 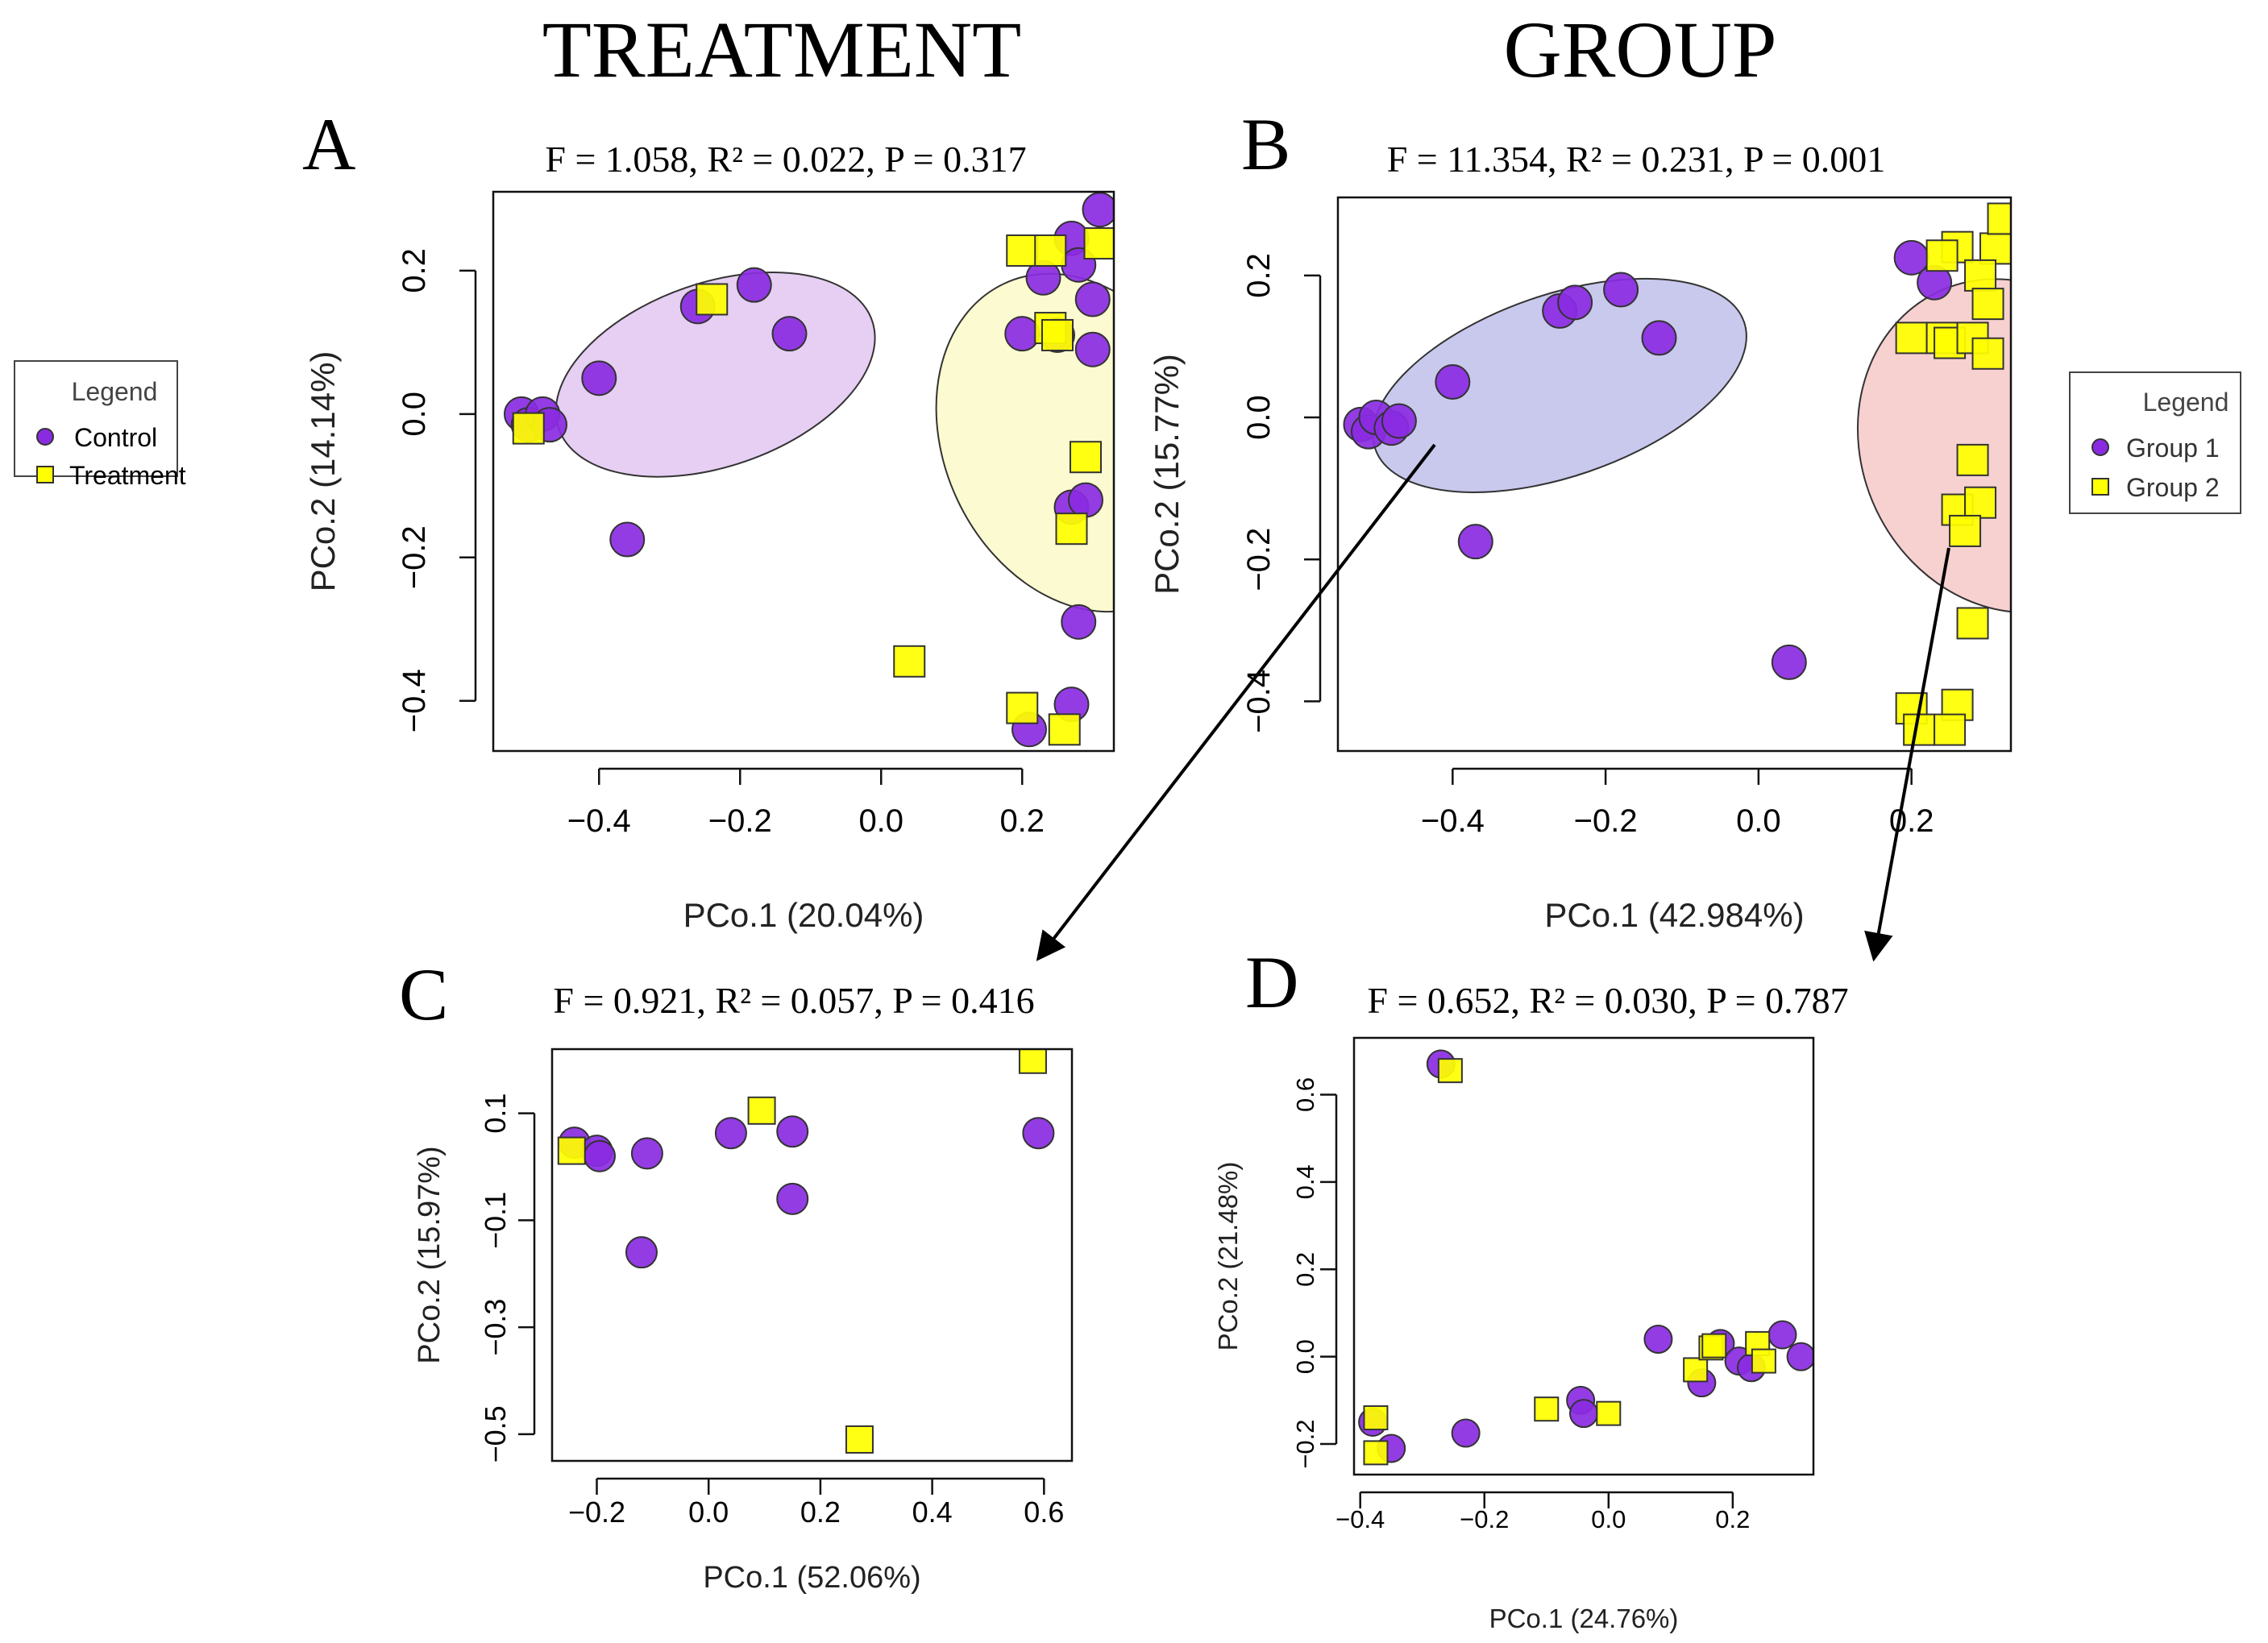 I want to click on panel-c-x-tick-label: −0.2, so click(x=596, y=1512).